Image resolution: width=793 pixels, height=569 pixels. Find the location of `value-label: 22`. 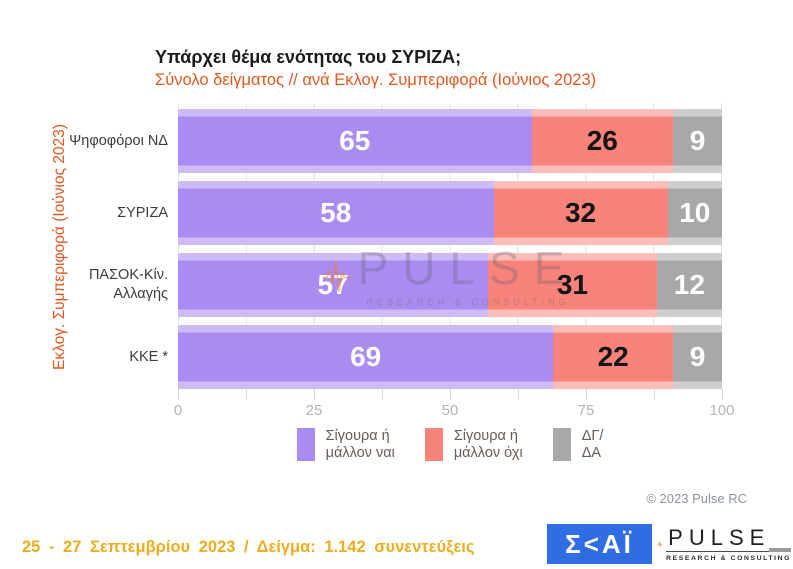

value-label: 22 is located at coordinates (613, 356).